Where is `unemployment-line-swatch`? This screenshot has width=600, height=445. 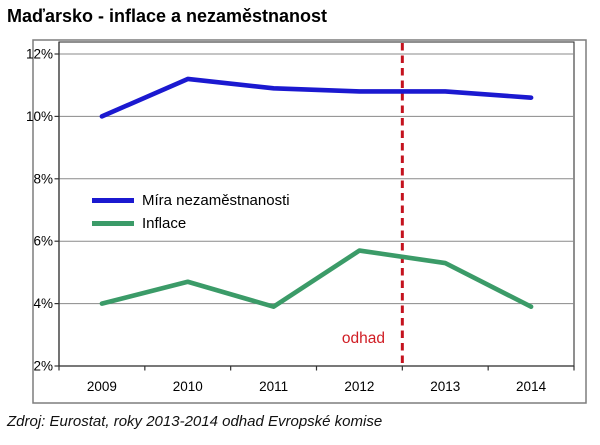 unemployment-line-swatch is located at coordinates (113, 200).